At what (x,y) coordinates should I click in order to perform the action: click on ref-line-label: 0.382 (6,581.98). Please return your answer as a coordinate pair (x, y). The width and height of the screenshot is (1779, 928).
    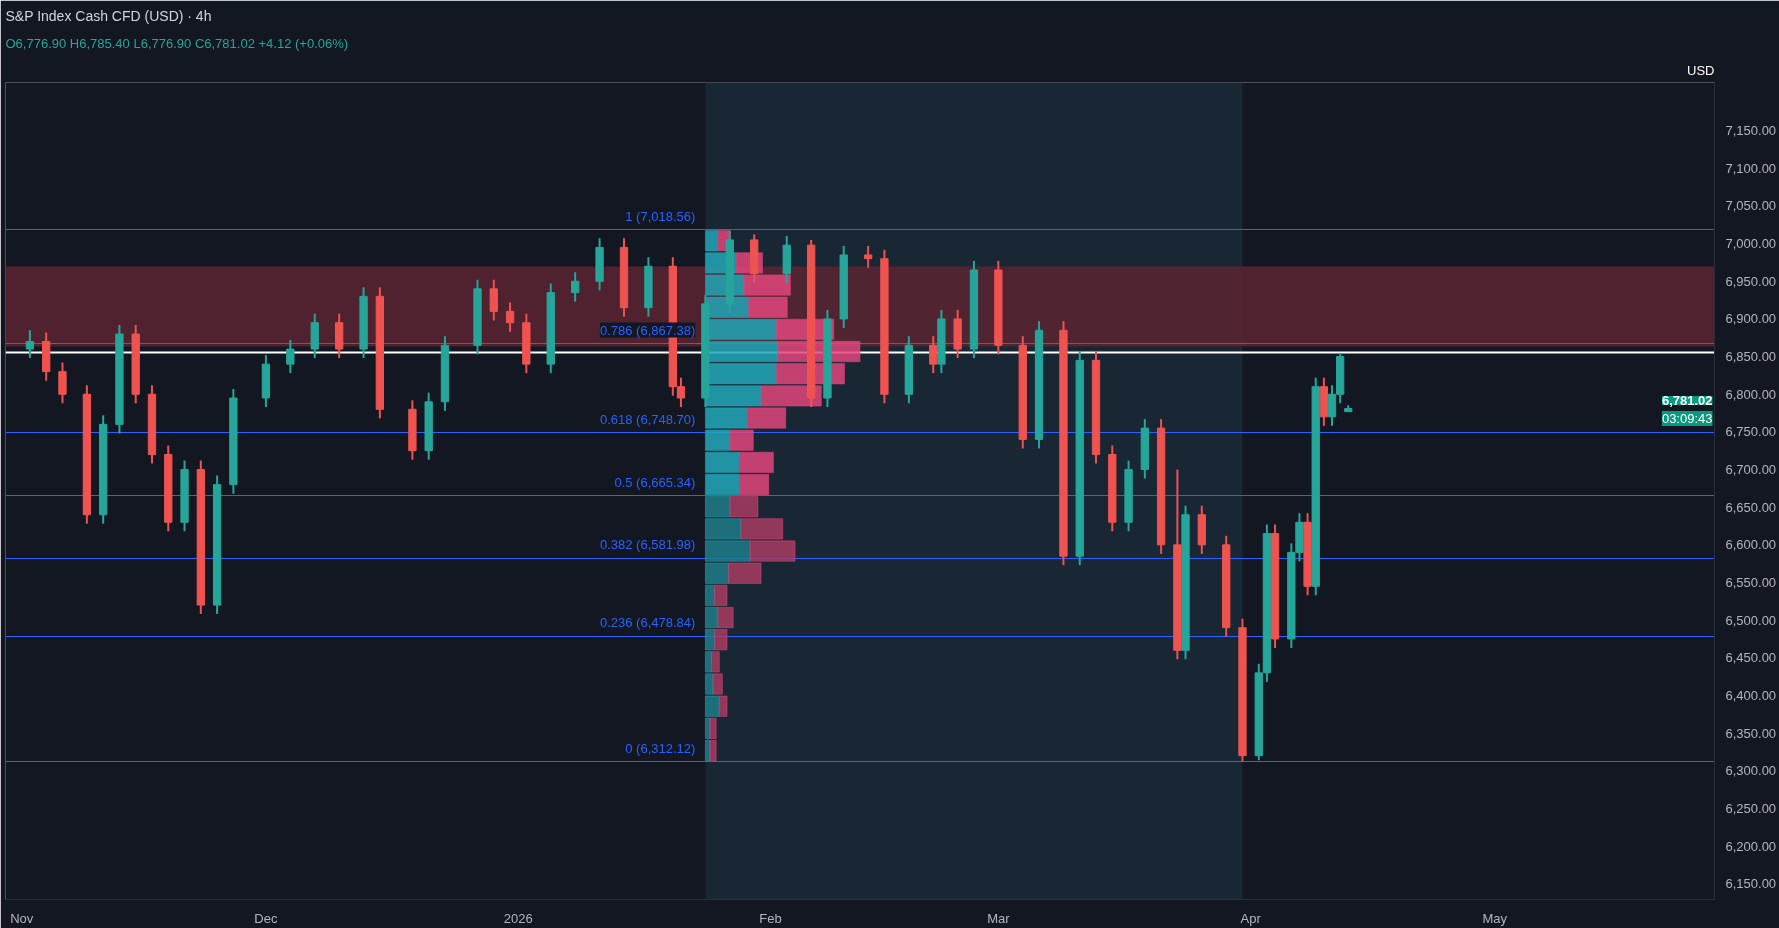
    Looking at the image, I should click on (647, 545).